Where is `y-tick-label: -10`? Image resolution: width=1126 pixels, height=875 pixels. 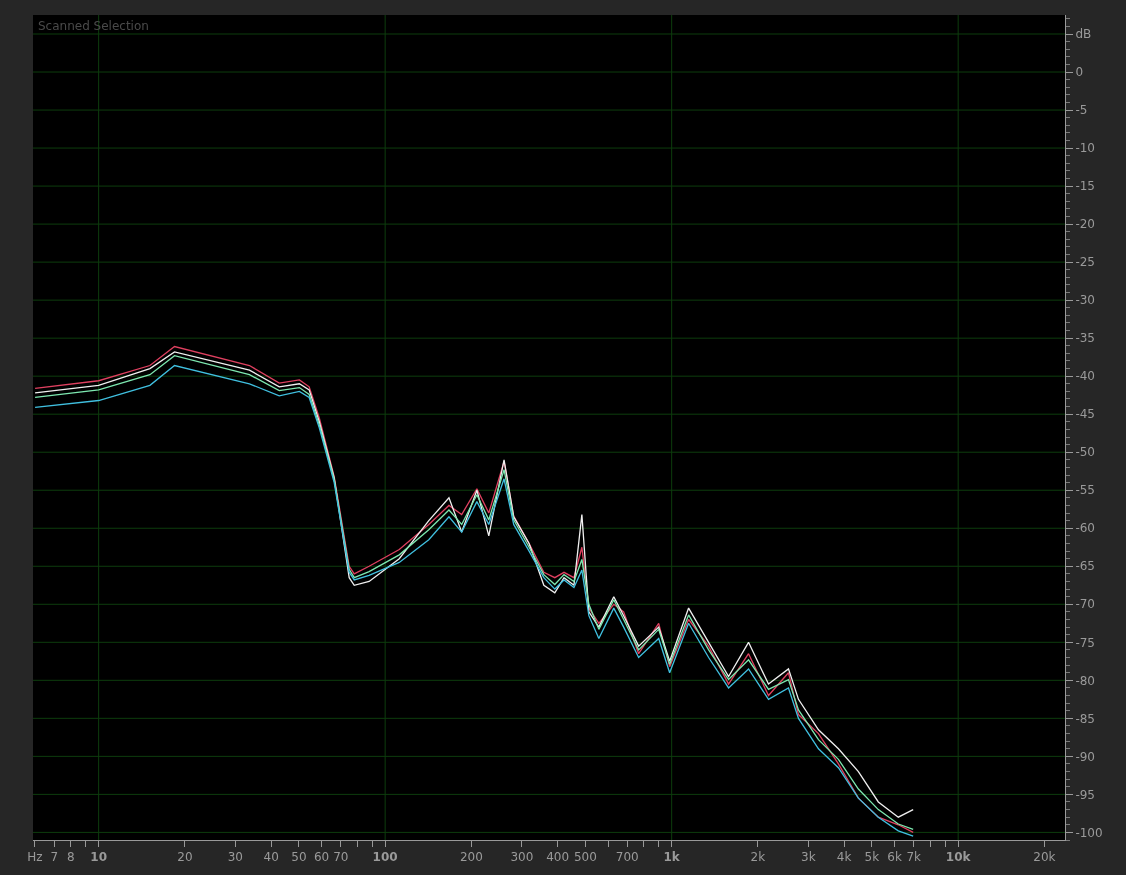 y-tick-label: -10 is located at coordinates (1085, 148).